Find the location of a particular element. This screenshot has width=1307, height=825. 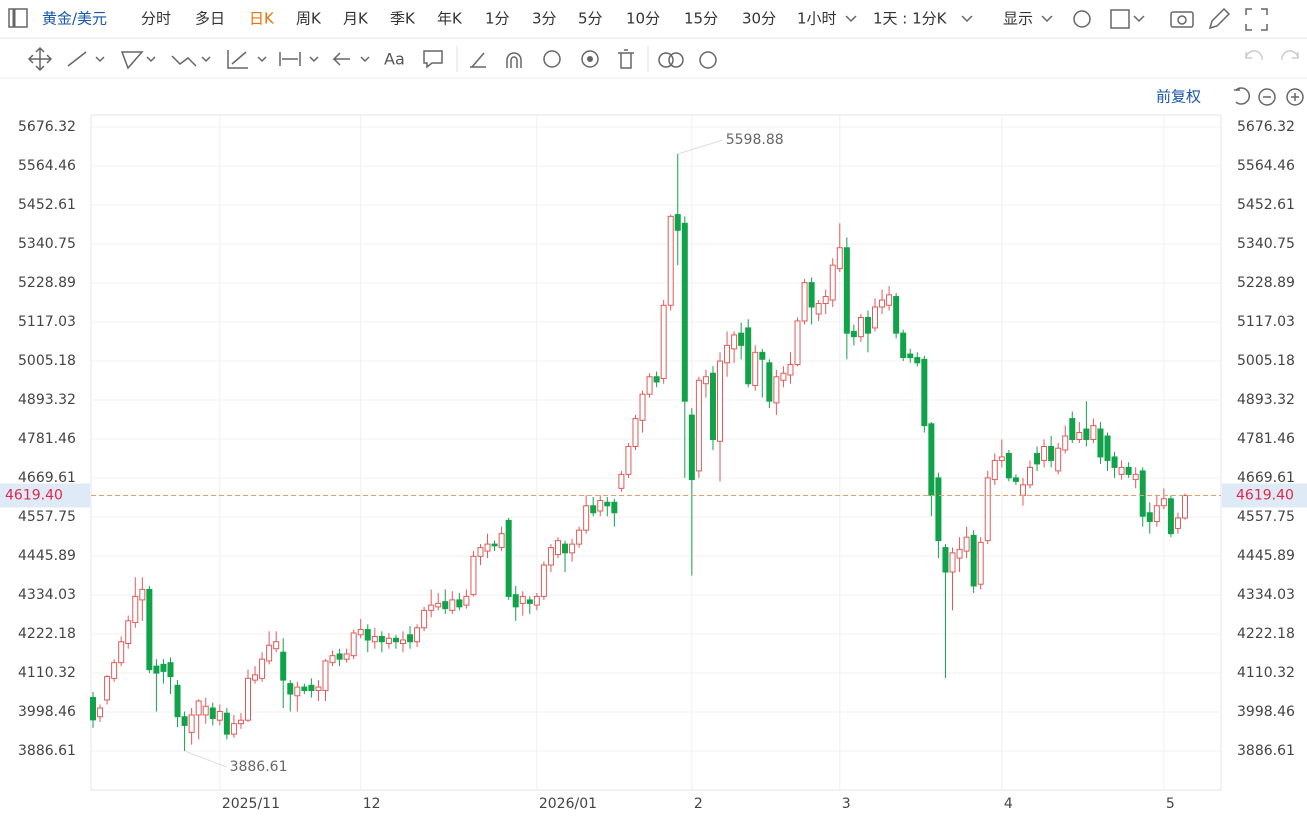

period-tab: 年K is located at coordinates (450, 19).